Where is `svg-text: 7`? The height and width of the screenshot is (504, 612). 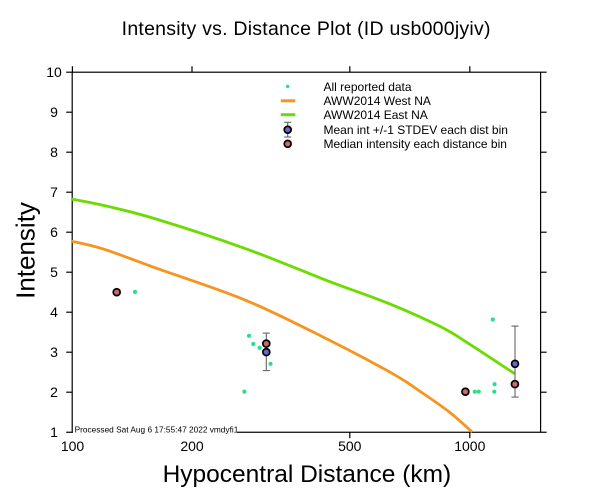
svg-text: 7 is located at coordinates (54, 192).